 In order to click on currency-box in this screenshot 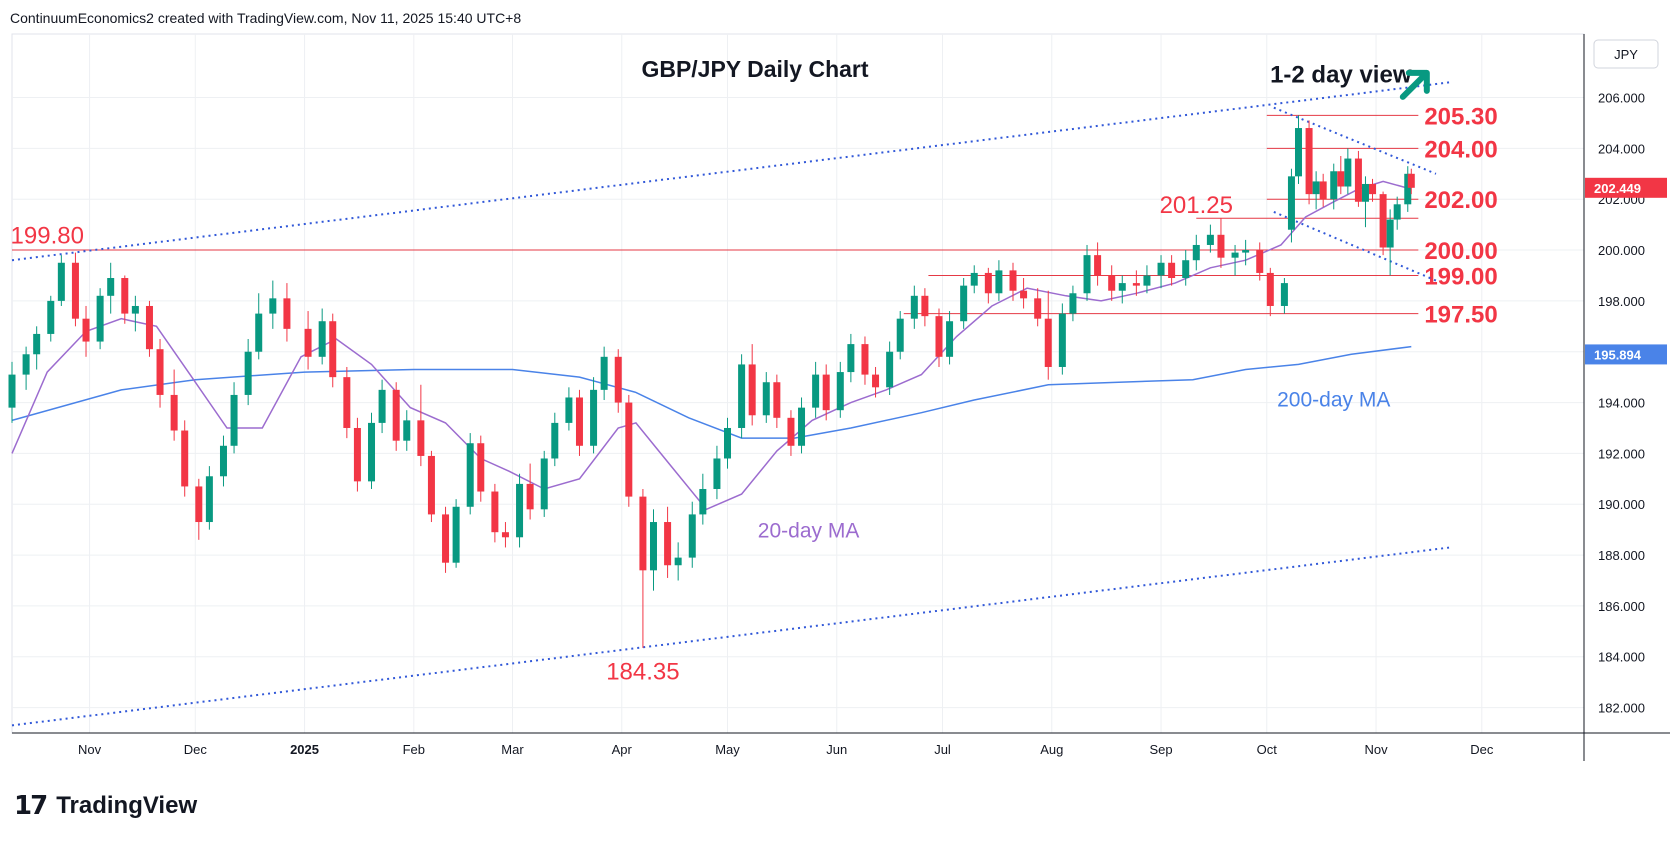, I will do `click(1626, 54)`.